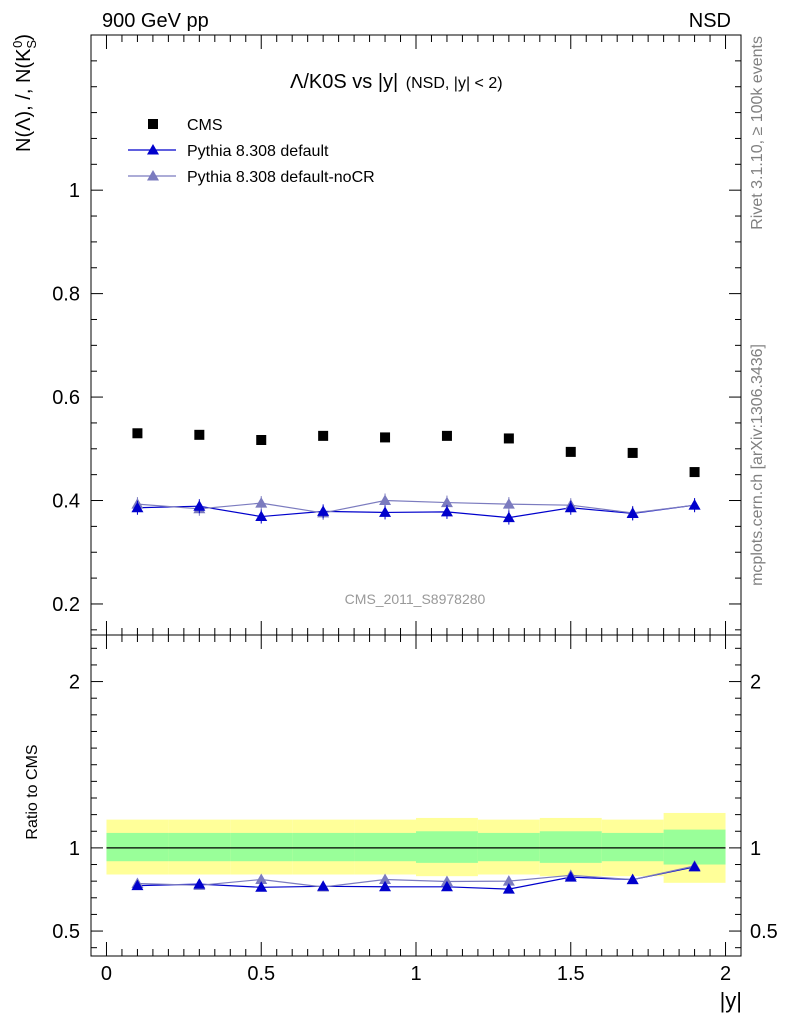  What do you see at coordinates (66, 932) in the screenshot?
I see `ratio-ytick-label: 0.5` at bounding box center [66, 932].